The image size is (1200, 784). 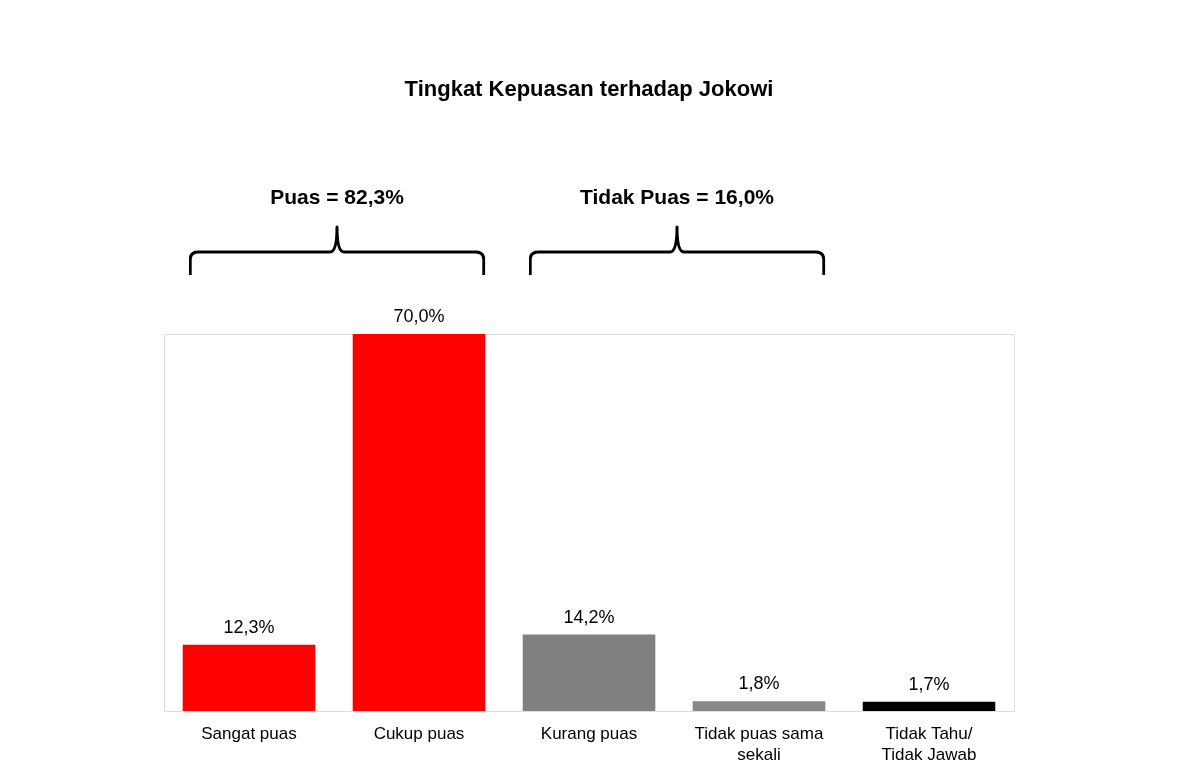 I want to click on chart-title: Tingkat Kepuasan terhadap Jokowi, so click(x=589, y=88).